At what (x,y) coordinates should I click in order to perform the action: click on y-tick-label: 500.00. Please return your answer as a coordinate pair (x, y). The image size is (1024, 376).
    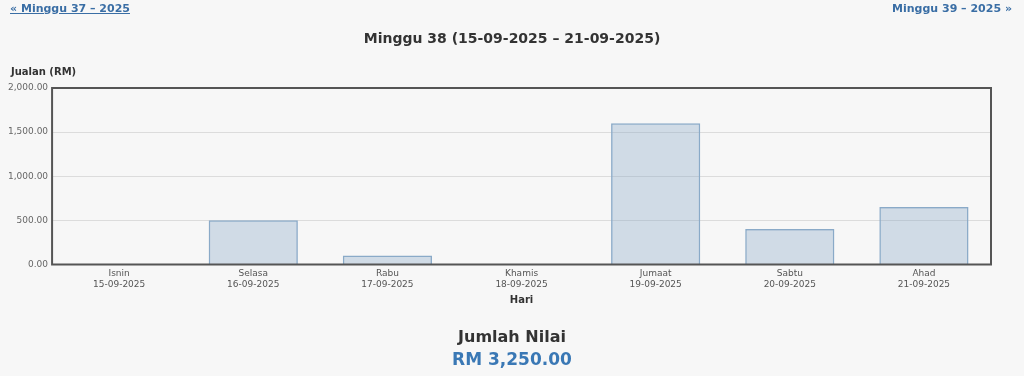
    Looking at the image, I should click on (32, 219).